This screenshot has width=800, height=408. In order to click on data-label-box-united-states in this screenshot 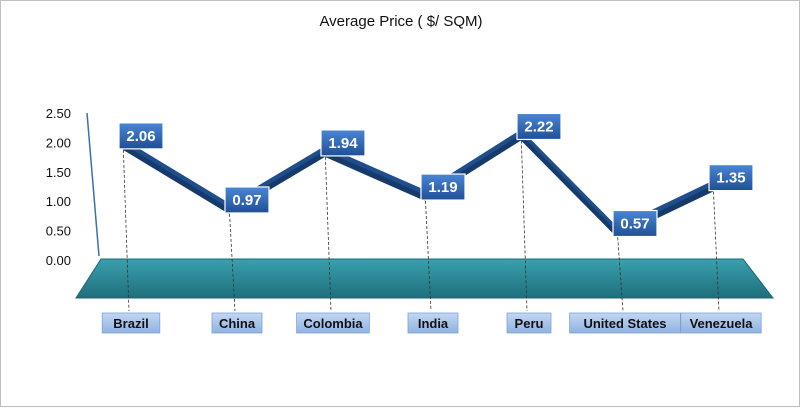, I will do `click(635, 223)`.